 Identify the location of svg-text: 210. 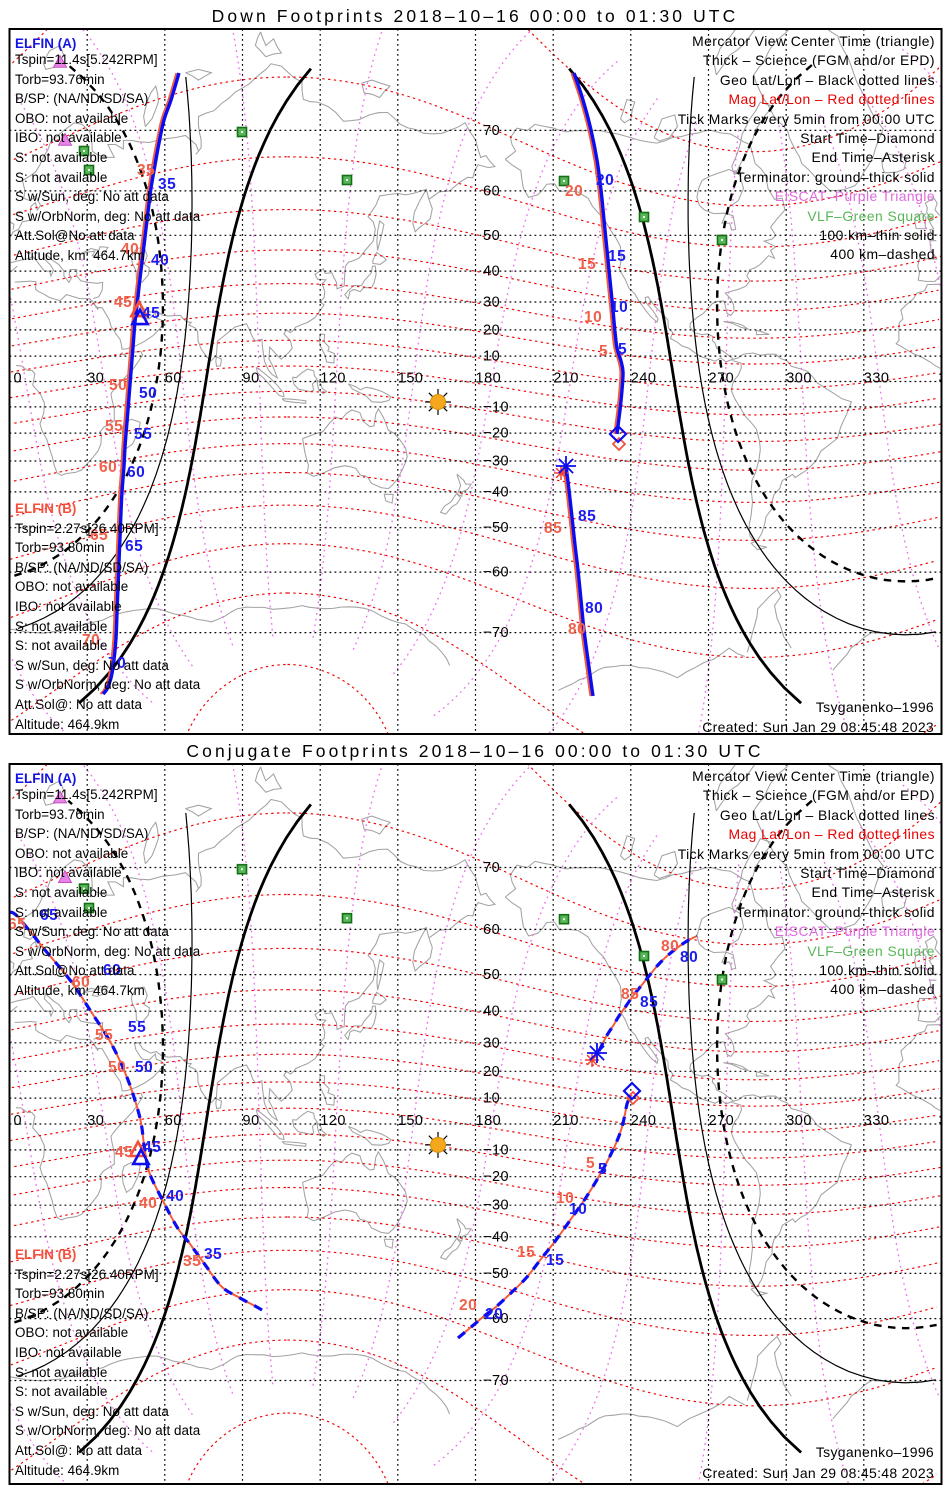
(566, 1121).